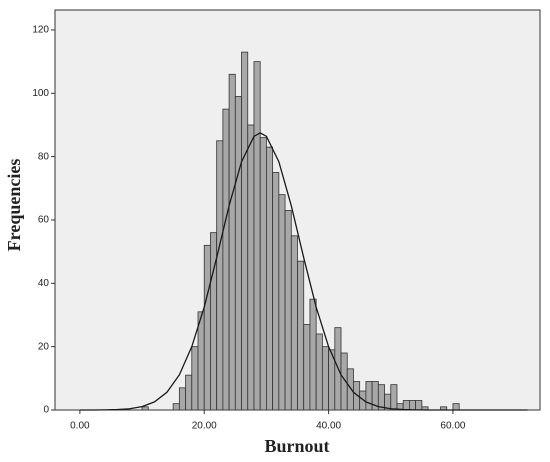 This screenshot has height=462, width=550. I want to click on y-tick-label: 0, so click(46, 410).